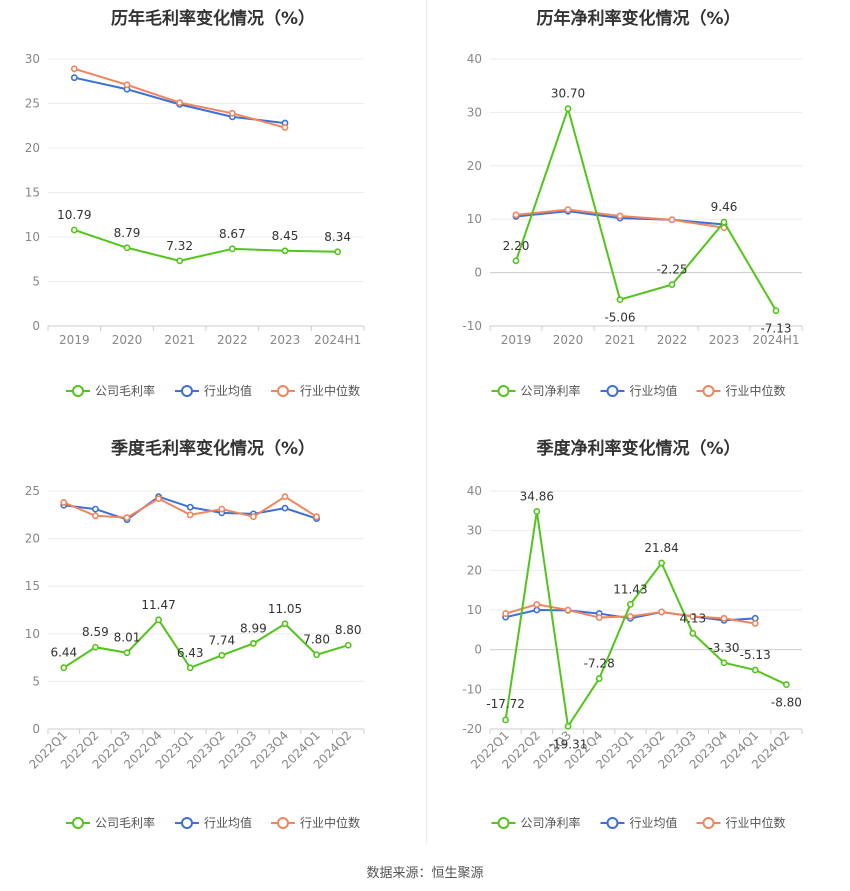 This screenshot has height=891, width=850. What do you see at coordinates (630, 589) in the screenshot?
I see `data-label: 11.43` at bounding box center [630, 589].